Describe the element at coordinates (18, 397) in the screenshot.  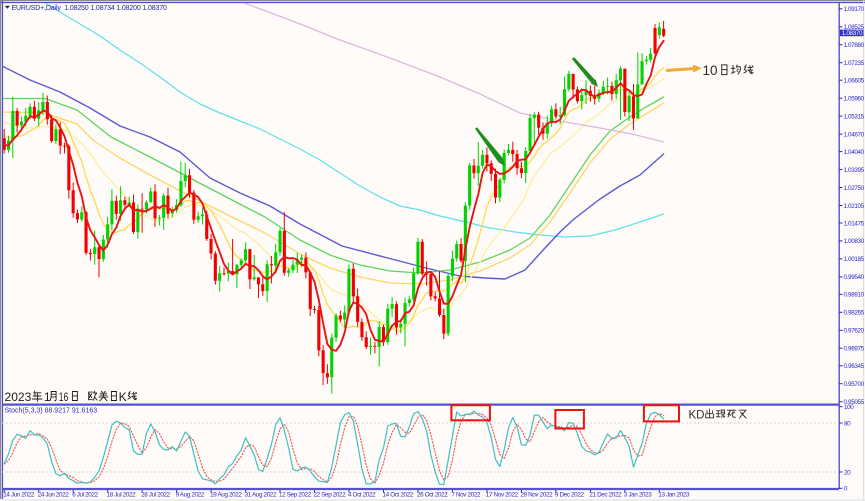
I see `svg-text: 2023` at that location.